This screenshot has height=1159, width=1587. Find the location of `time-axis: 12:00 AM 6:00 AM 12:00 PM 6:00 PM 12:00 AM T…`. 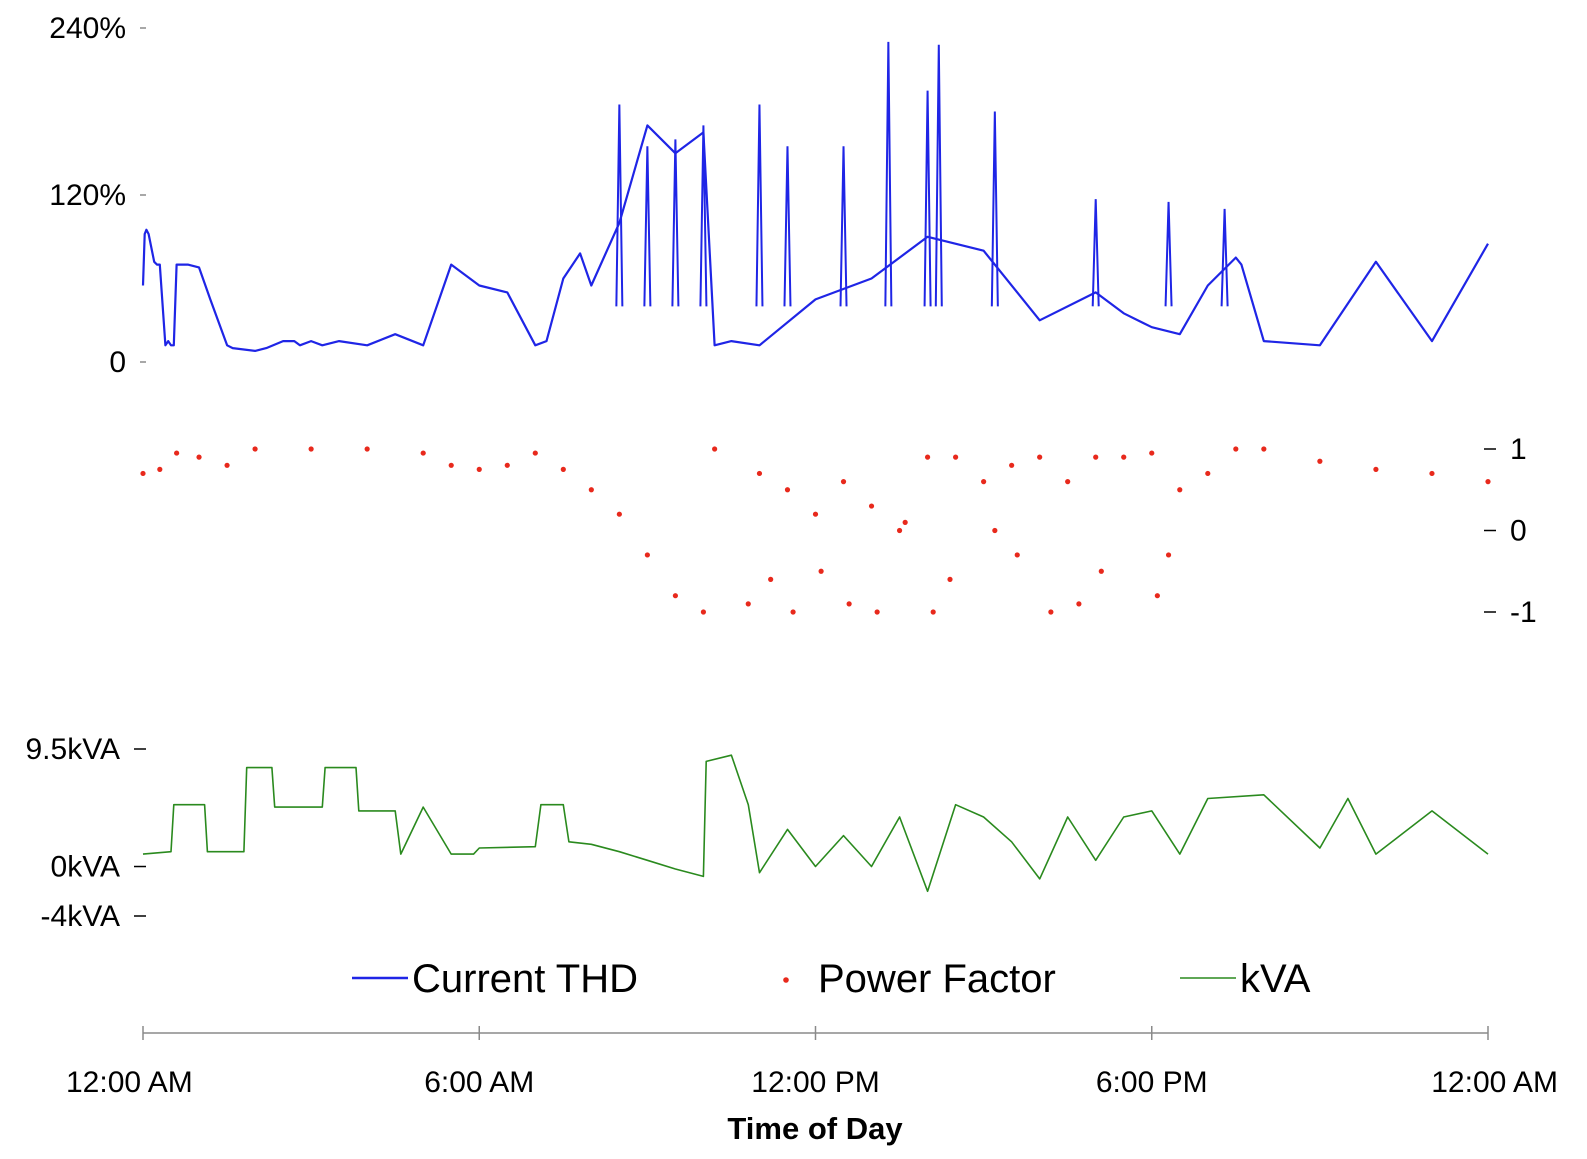

time-axis: 12:00 AM 6:00 AM 12:00 PM 6:00 PM 12:00 AM T… is located at coordinates (812, 1086).